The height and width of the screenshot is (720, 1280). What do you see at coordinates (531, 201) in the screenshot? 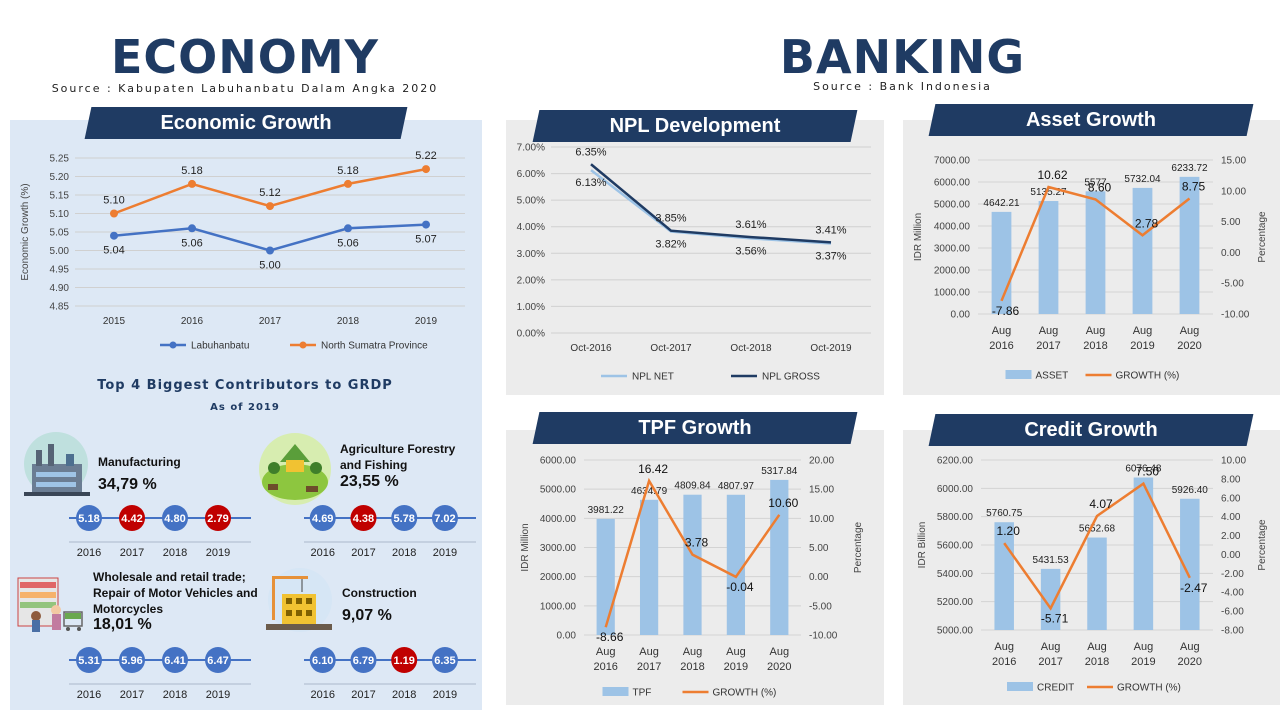
I see `npl-ytick-label: 5.00%` at bounding box center [531, 201].